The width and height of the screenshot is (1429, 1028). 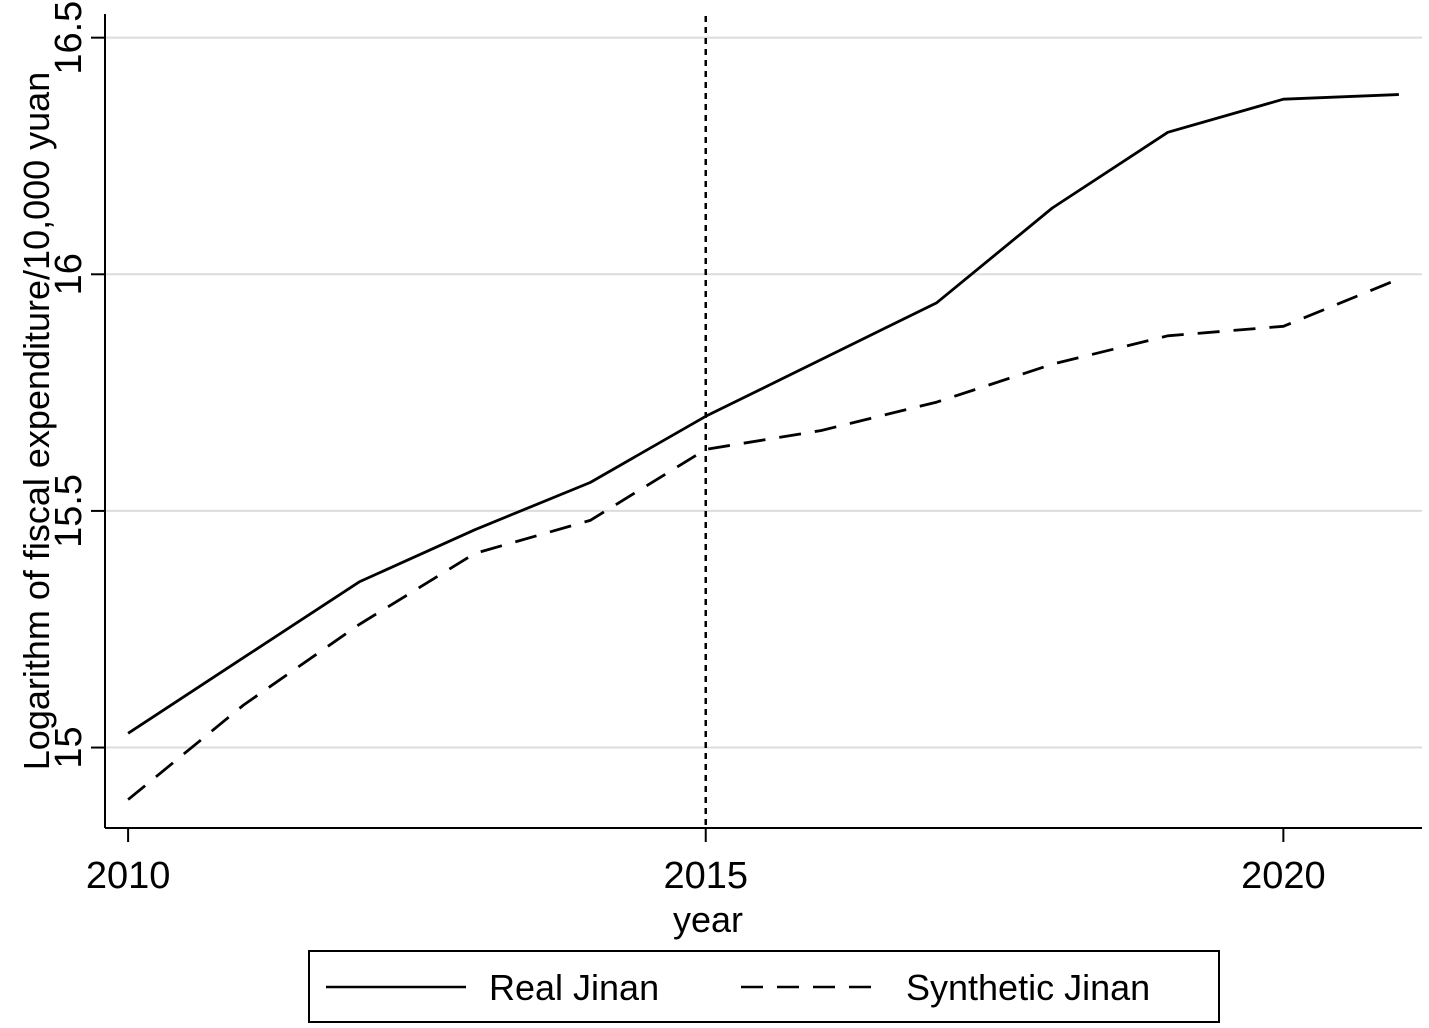 What do you see at coordinates (764, 986) in the screenshot?
I see `legend: Real Jinan Synthetic Jinan` at bounding box center [764, 986].